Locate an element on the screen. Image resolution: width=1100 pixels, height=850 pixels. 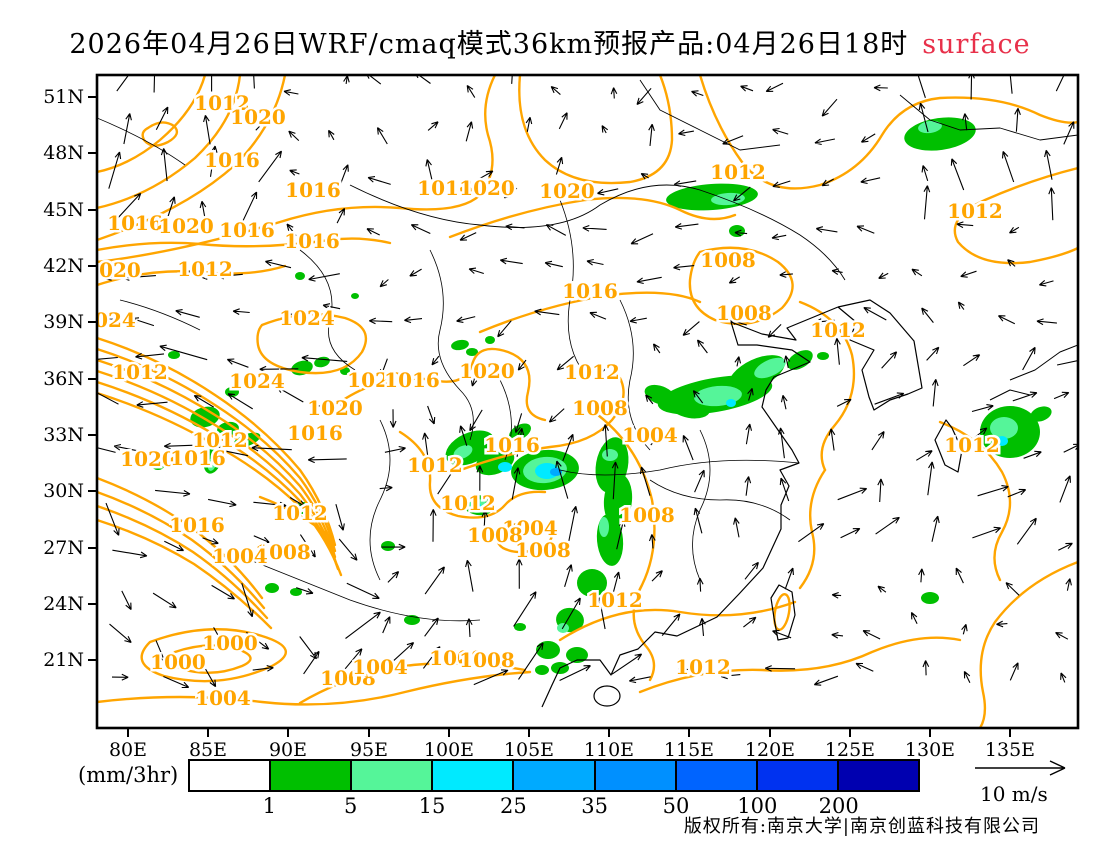
latitude-axis: 51N 48N 45N 42N 39N 36N 33N 30N 27N 24N 21N is located at coordinates (70, 378).